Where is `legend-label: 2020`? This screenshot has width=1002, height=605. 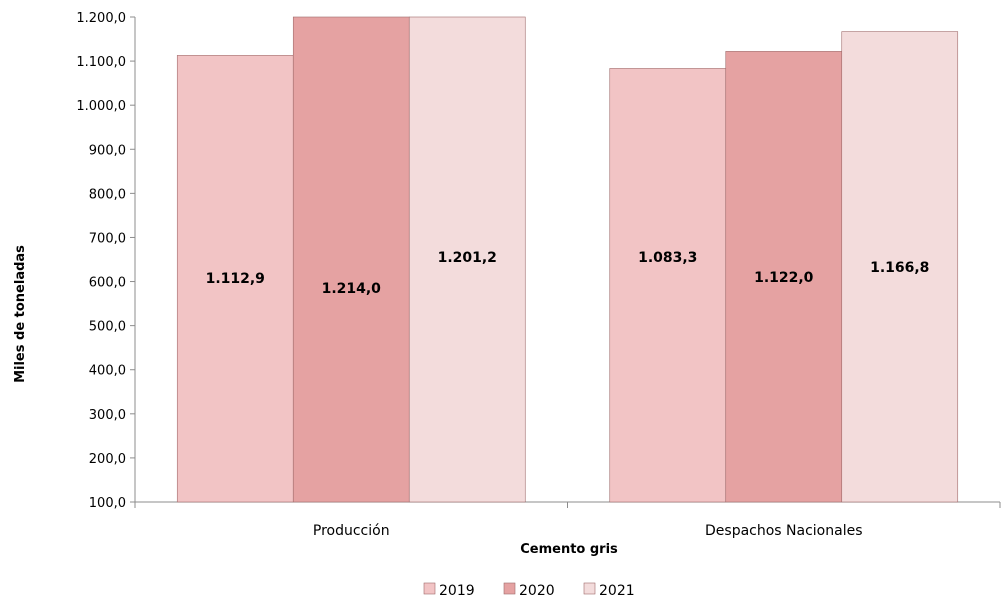 legend-label: 2020 is located at coordinates (537, 591).